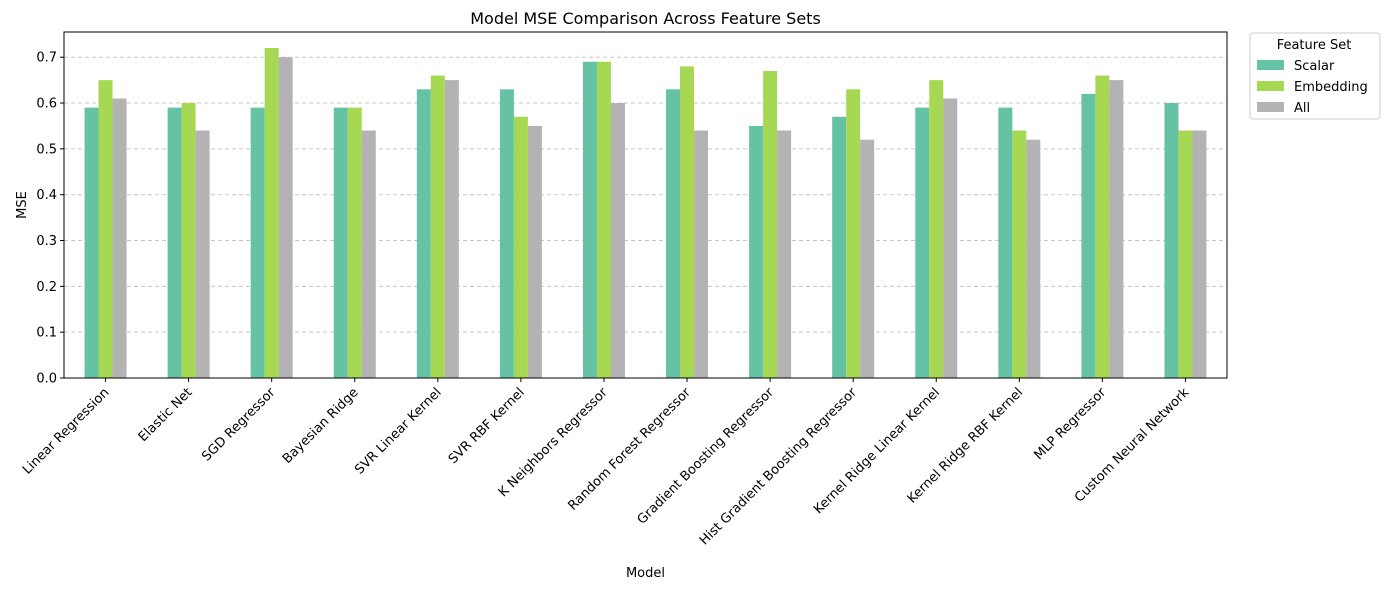 Image resolution: width=1388 pixels, height=594 pixels. I want to click on legend-frame, so click(1315, 76).